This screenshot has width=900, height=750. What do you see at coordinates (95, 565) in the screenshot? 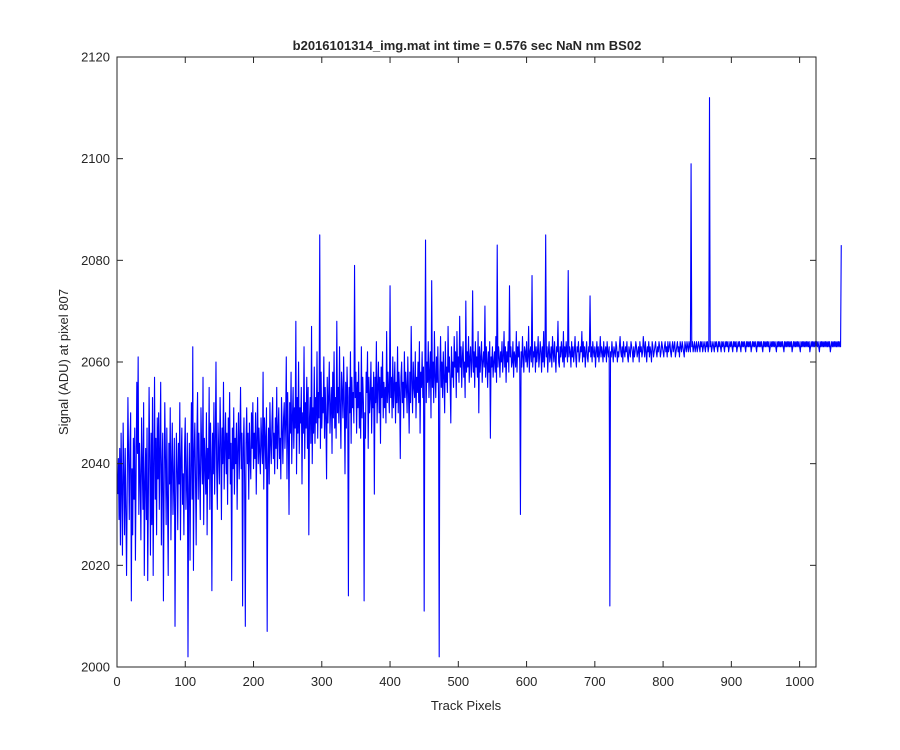
I see `y-tick-label: 2020` at bounding box center [95, 565].